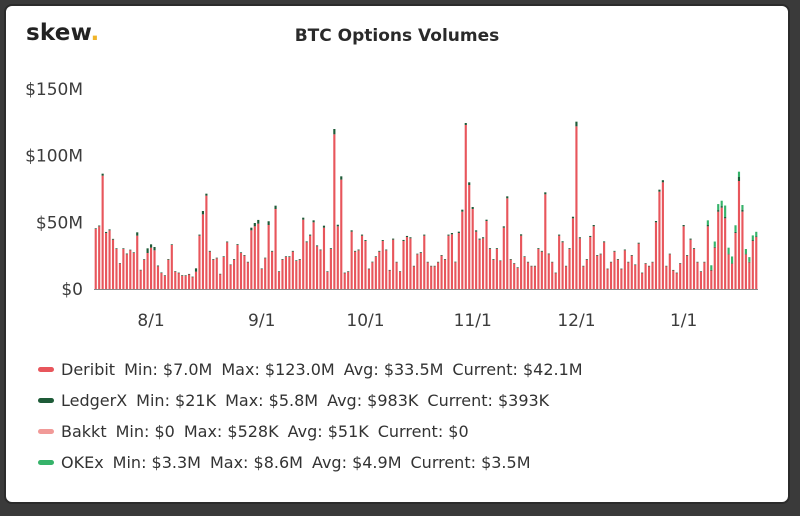 The width and height of the screenshot is (800, 516). Describe the element at coordinates (683, 321) in the screenshot. I see `x-tick-label: 1/1` at that location.